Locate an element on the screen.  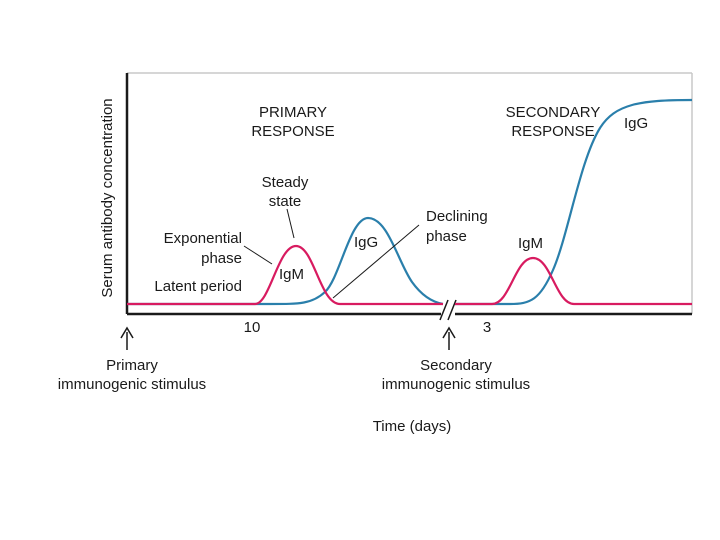
secondary-stimulus-label: Secondary is located at coordinates (456, 365).